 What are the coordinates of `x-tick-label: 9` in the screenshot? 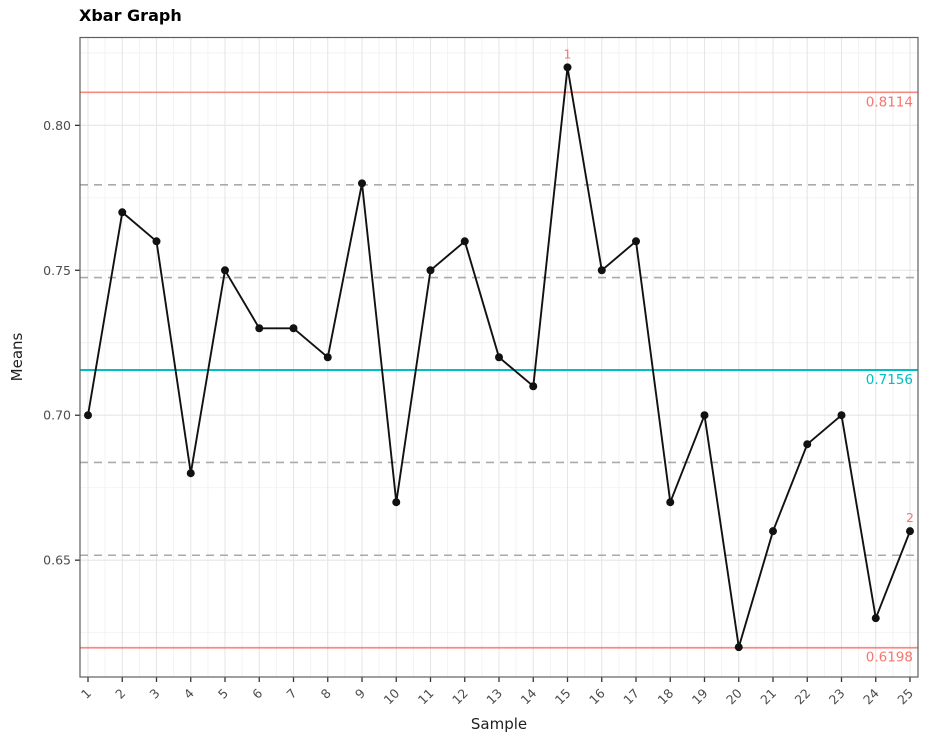 It's located at (360, 693).